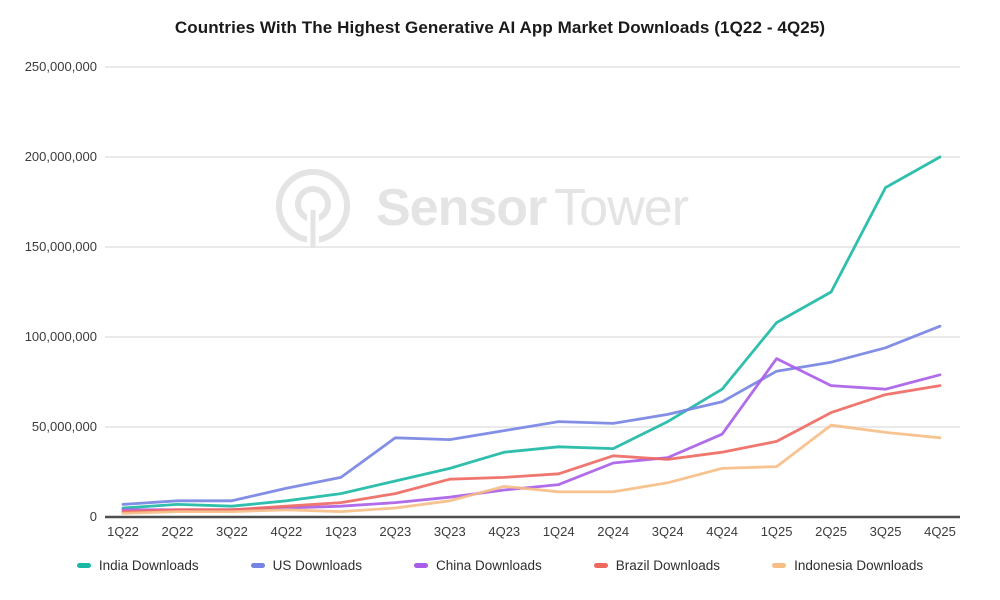 The width and height of the screenshot is (1000, 600). I want to click on x-tick-label: 3Q23, so click(449, 531).